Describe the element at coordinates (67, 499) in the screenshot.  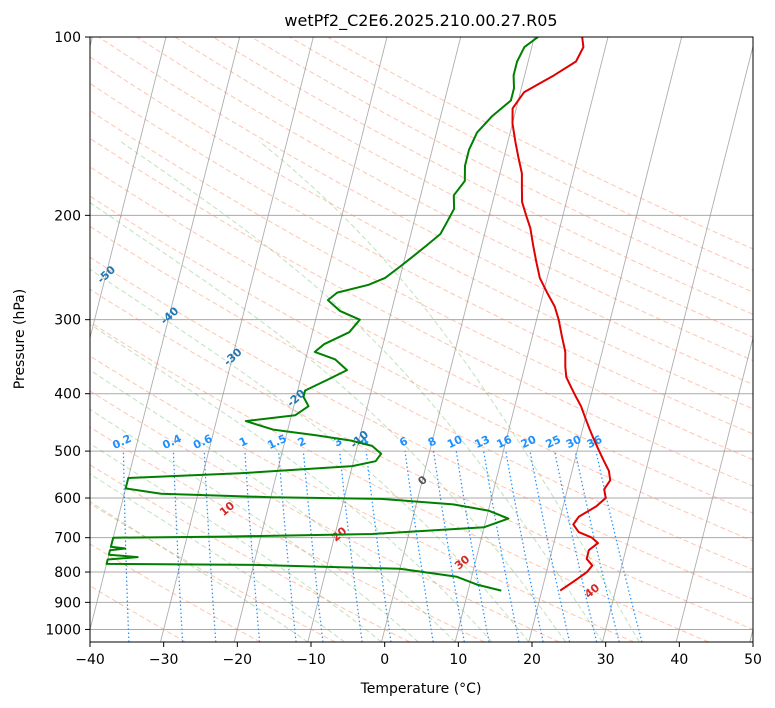
I see `y-tick-label: 600` at that location.